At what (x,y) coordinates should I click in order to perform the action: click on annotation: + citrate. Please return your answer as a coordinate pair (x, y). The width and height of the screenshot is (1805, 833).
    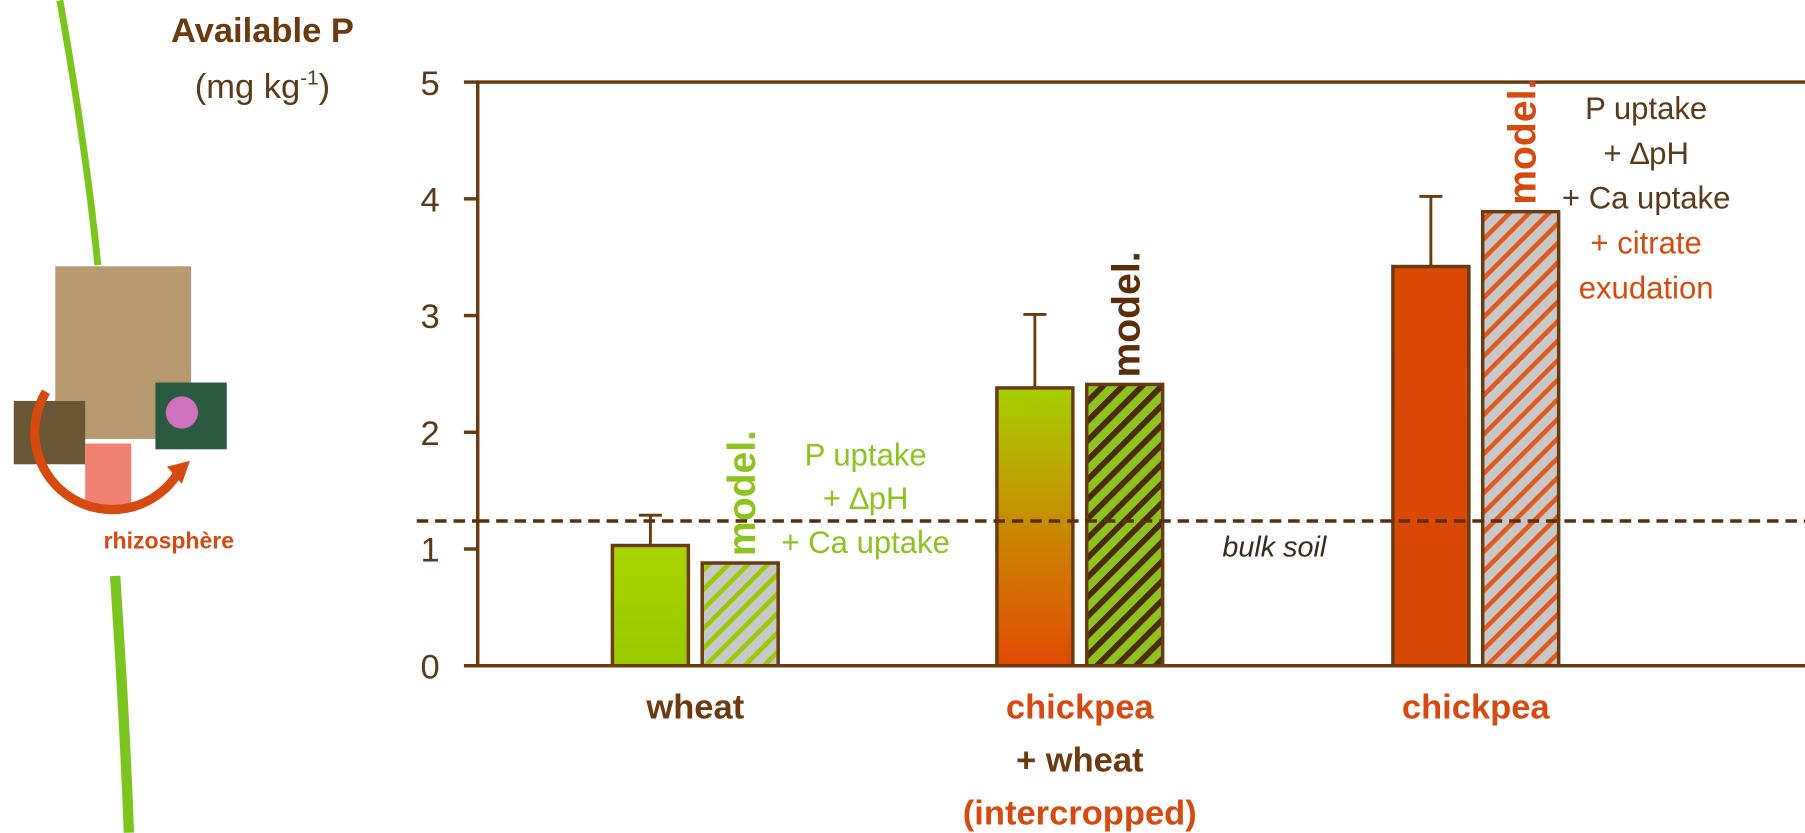
    Looking at the image, I should click on (1645, 243).